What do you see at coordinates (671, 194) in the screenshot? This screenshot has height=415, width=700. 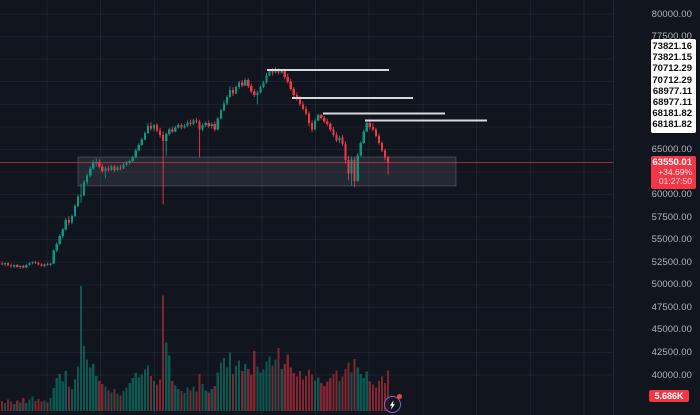 I see `price-tick: 60000.00` at bounding box center [671, 194].